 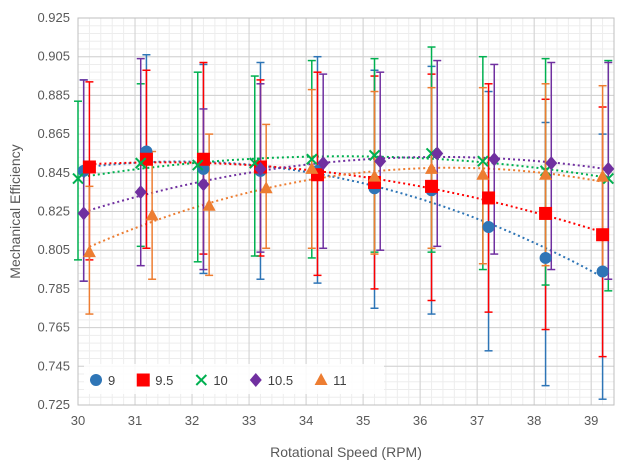 I want to click on y-tick-label: 0.905, so click(x=53, y=56).